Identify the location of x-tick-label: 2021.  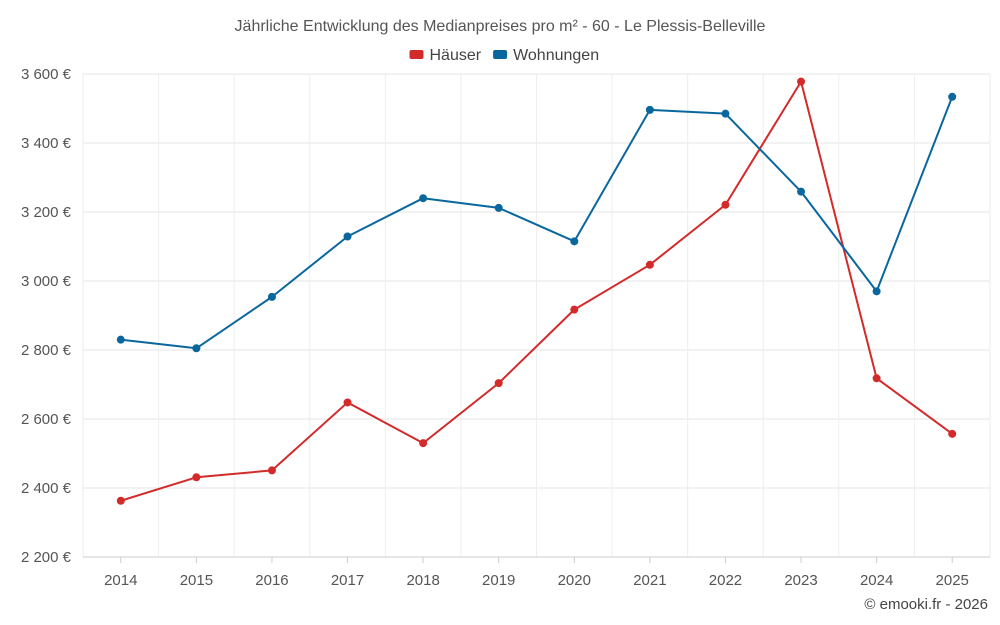
(649, 580).